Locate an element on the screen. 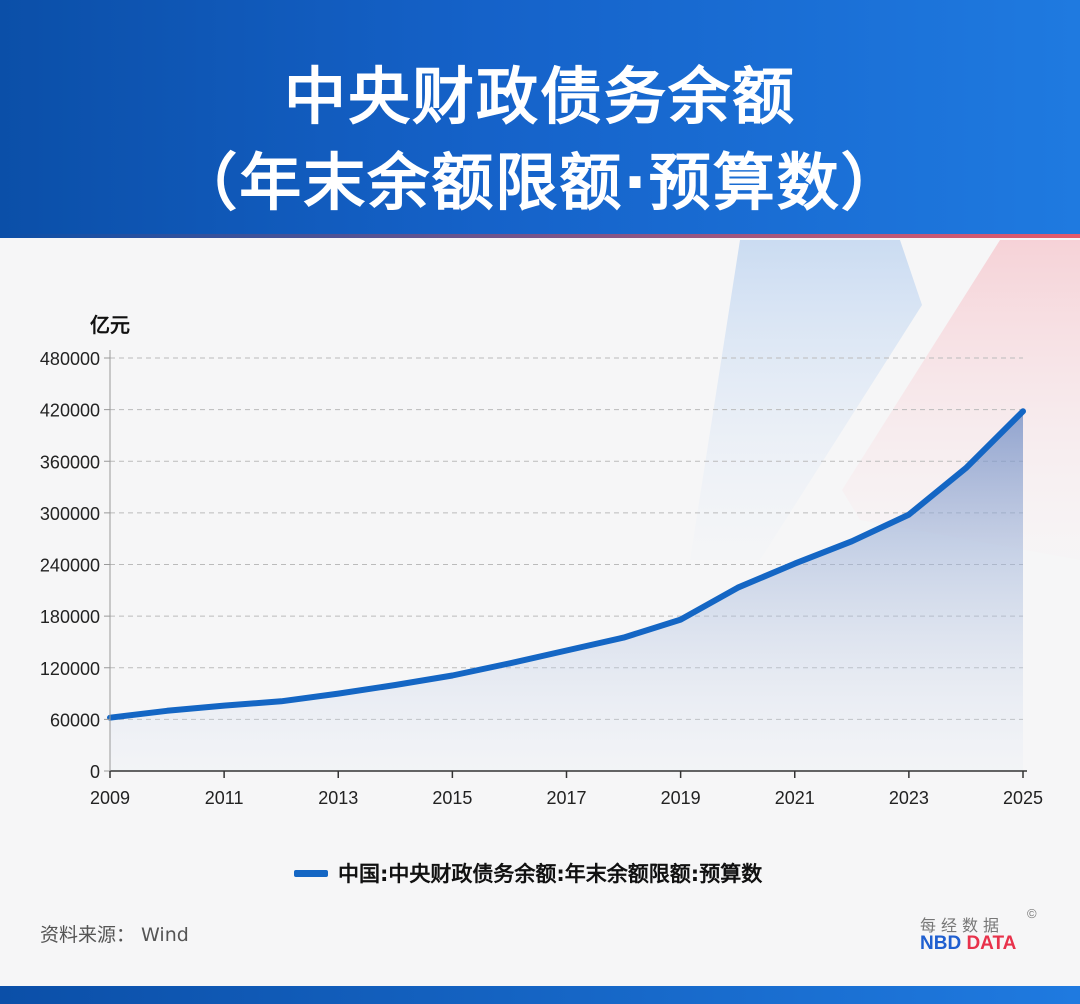 The width and height of the screenshot is (1080, 1004). y-axis-unit: 亿元 is located at coordinates (110, 325).